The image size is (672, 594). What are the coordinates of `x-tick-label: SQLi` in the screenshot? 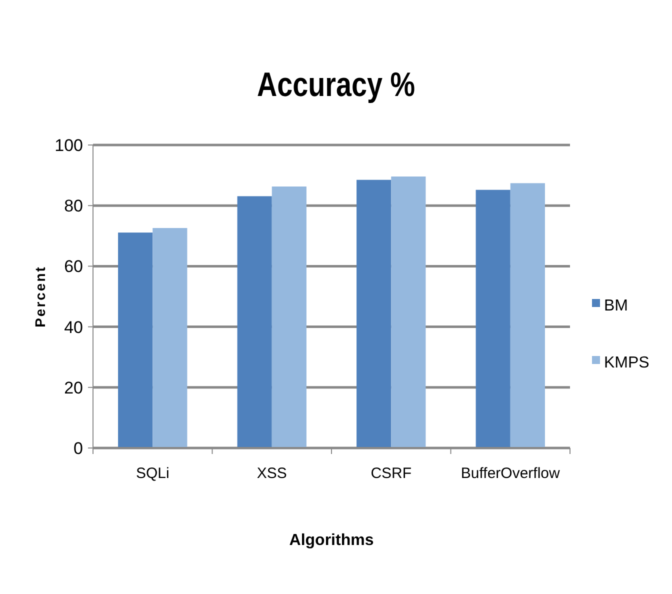 It's located at (153, 473).